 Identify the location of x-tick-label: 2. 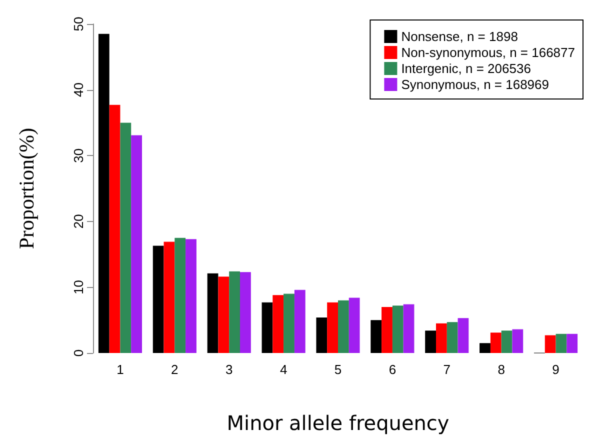
(174, 369).